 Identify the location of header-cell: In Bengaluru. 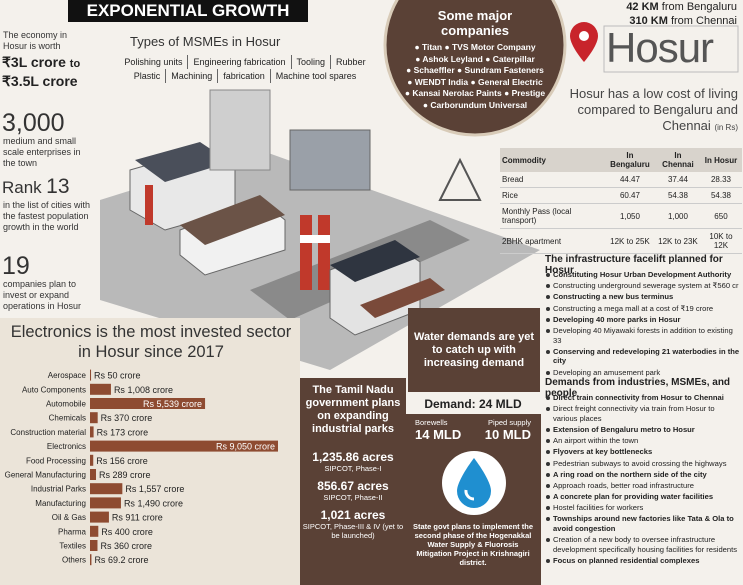
(629, 160).